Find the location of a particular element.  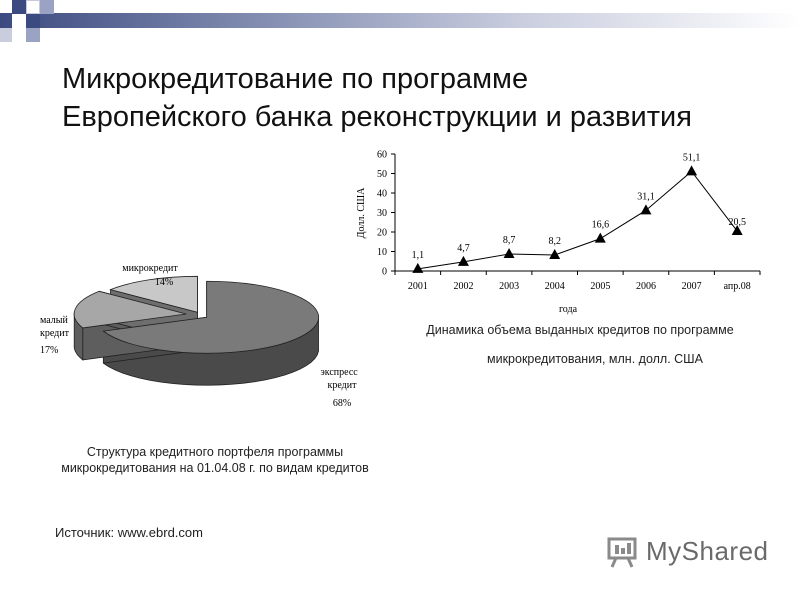

line-y-tick-label: 40 is located at coordinates (382, 194).